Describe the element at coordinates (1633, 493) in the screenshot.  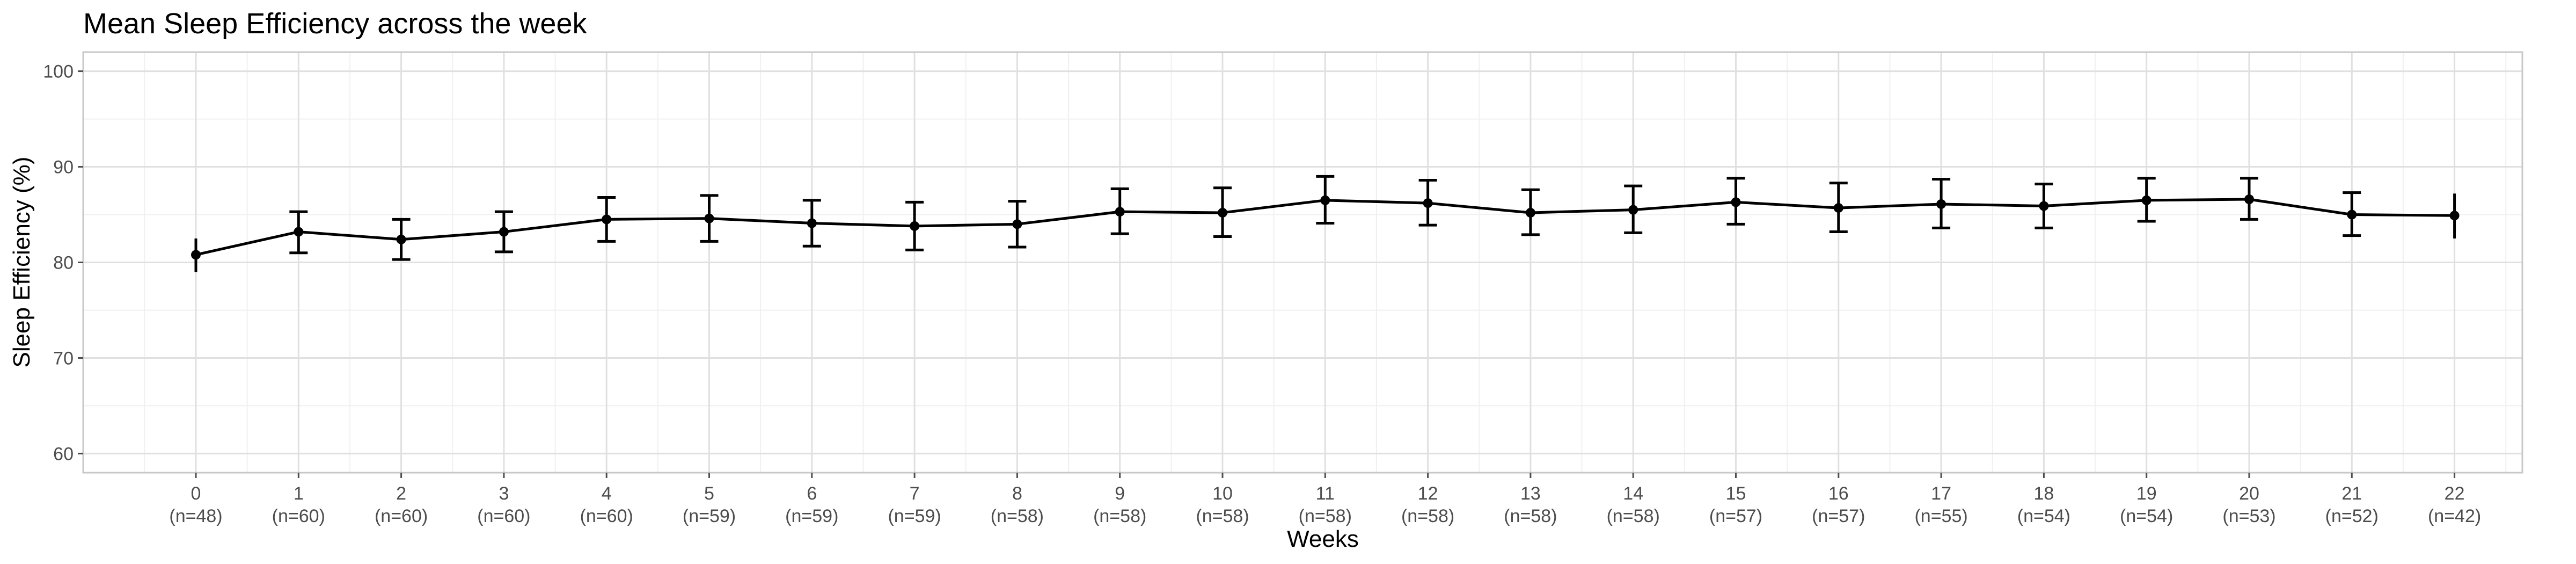
I see `x-tick-label: 14` at that location.